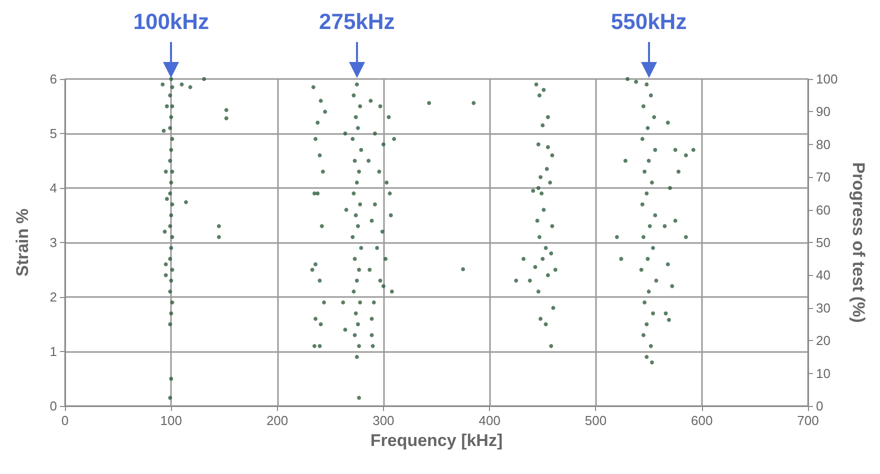  I want to click on y2-tick-label: 70, so click(823, 177).